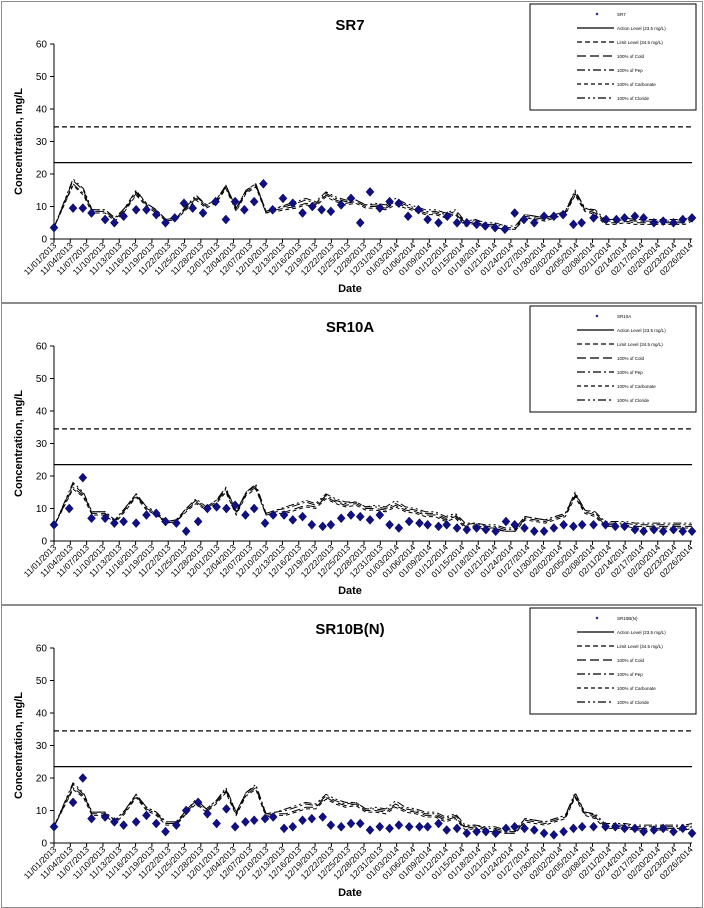 The image size is (704, 908). Describe the element at coordinates (613, 57) in the screenshot. I see `legend-box` at that location.